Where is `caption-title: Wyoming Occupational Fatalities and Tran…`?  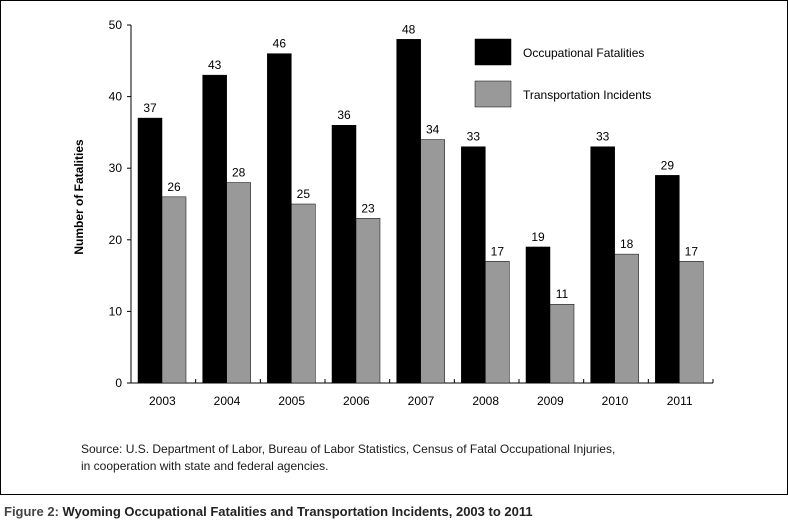
caption-title: Wyoming Occupational Fatalities and Tran… is located at coordinates (297, 511).